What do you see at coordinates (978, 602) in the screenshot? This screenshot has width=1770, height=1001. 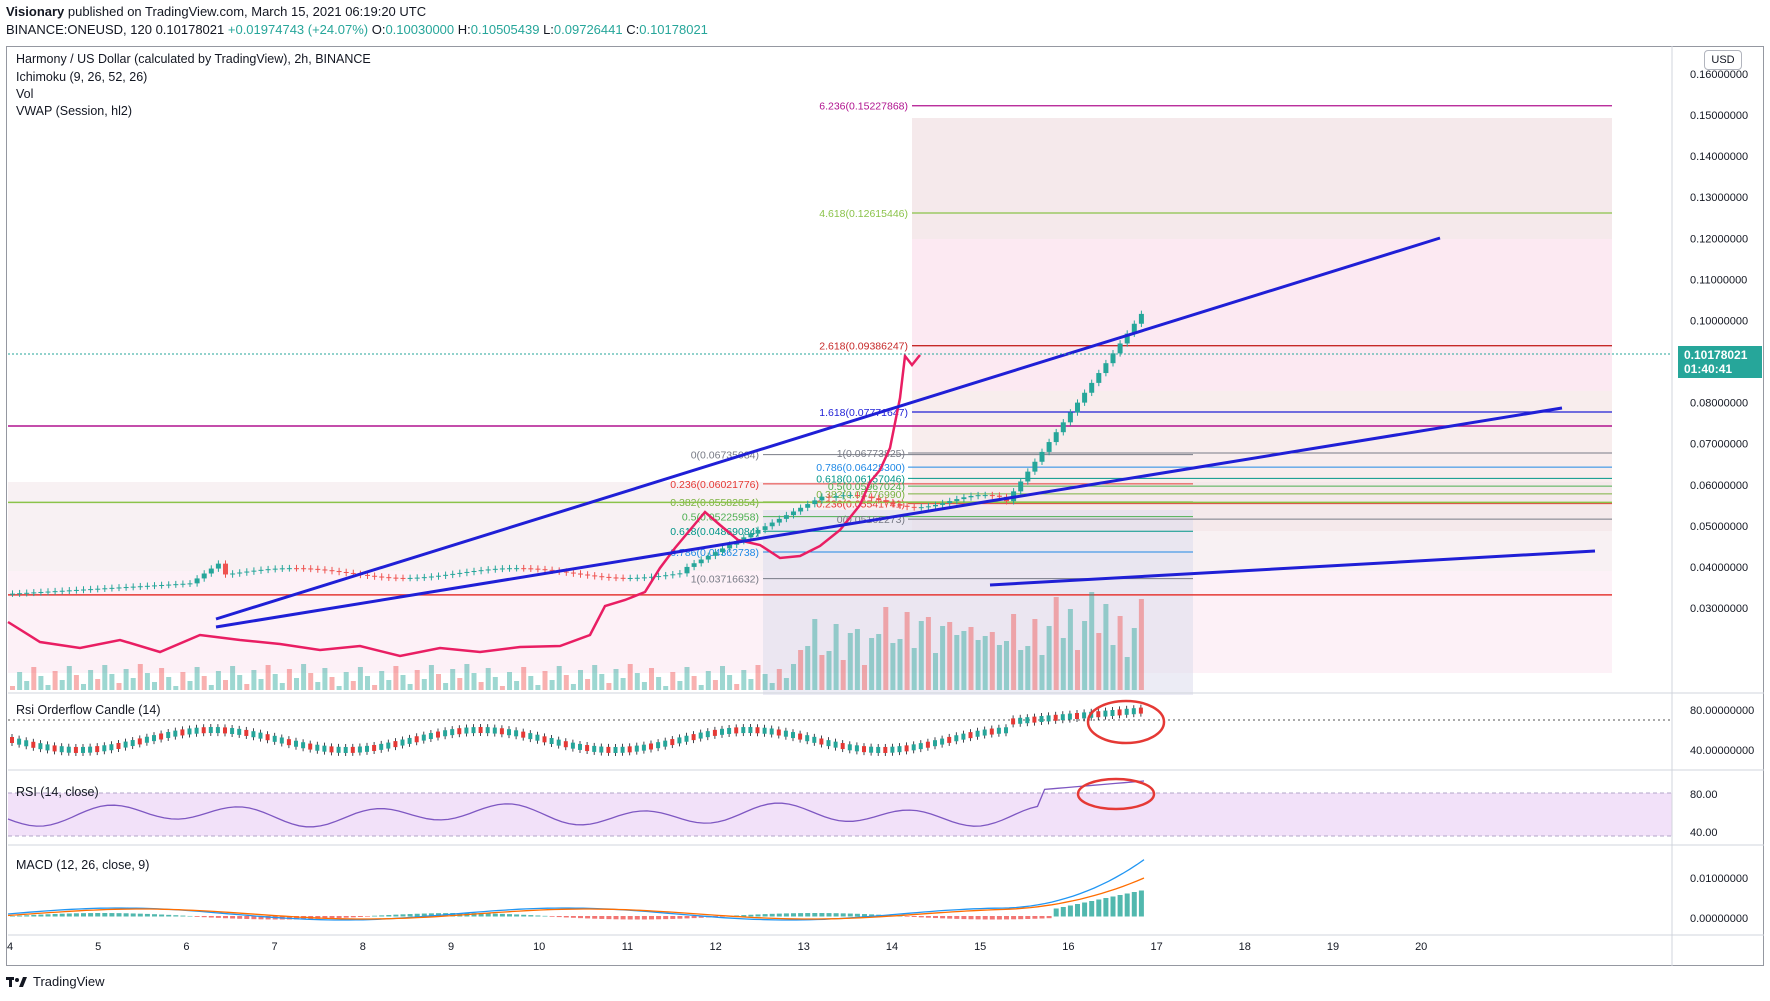 I see `projection-zone` at bounding box center [978, 602].